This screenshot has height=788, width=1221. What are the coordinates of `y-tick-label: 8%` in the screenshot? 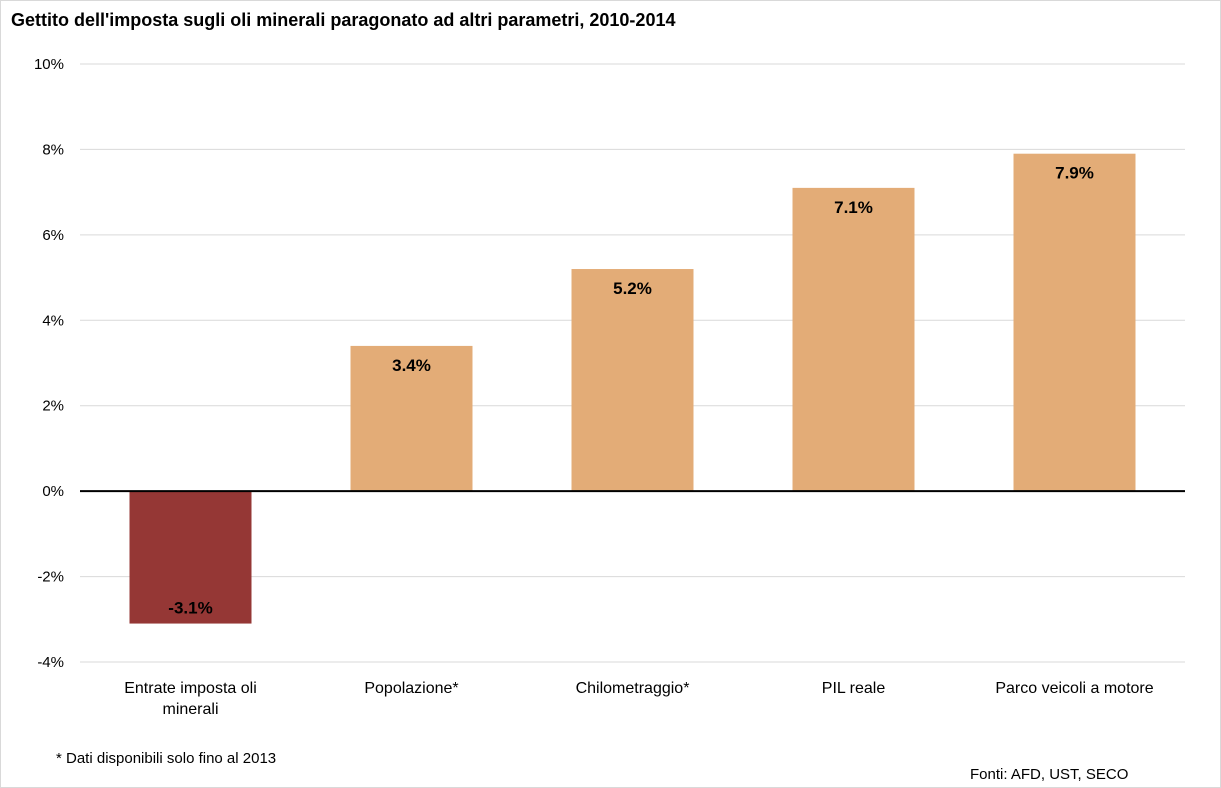 It's located at (53, 149).